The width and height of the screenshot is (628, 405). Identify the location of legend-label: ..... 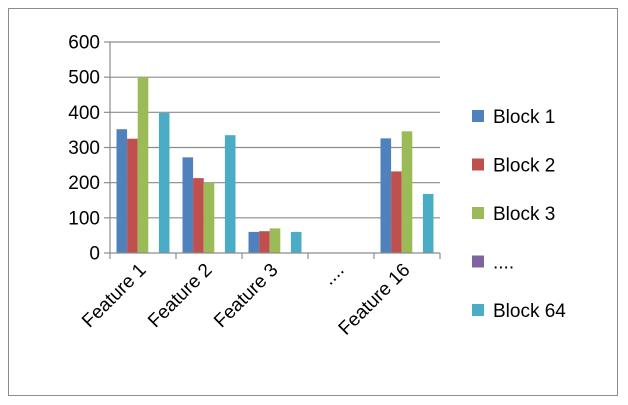
(503, 263).